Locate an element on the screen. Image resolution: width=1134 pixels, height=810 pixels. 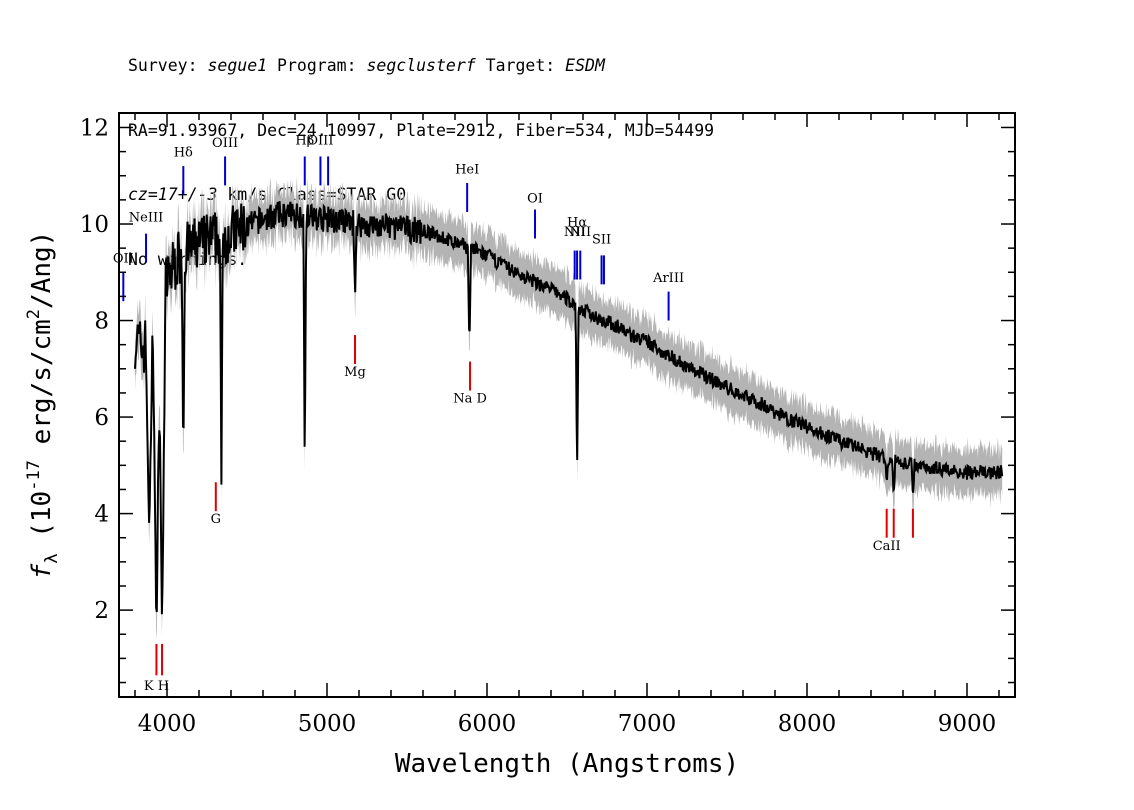
survey-label: Survey: is located at coordinates (163, 65).